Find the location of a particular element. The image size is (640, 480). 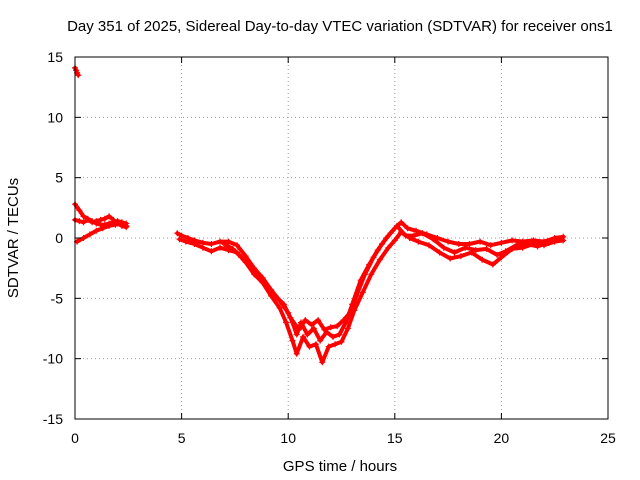

y-axis-label: SDTVAR / TECUs is located at coordinates (13, 238).